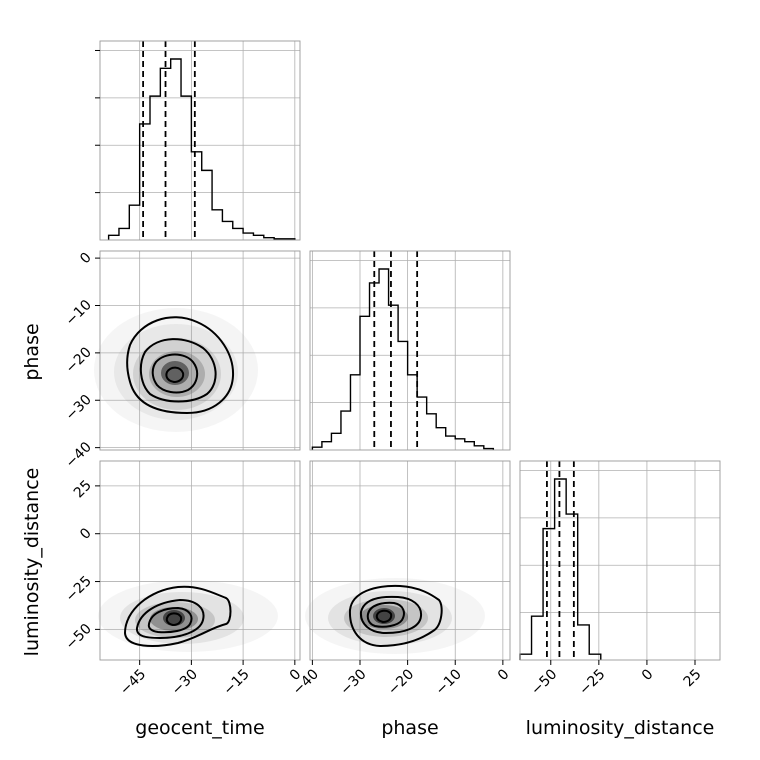  What do you see at coordinates (409, 728) in the screenshot?
I see `x-axis-label-phase: phase` at bounding box center [409, 728].